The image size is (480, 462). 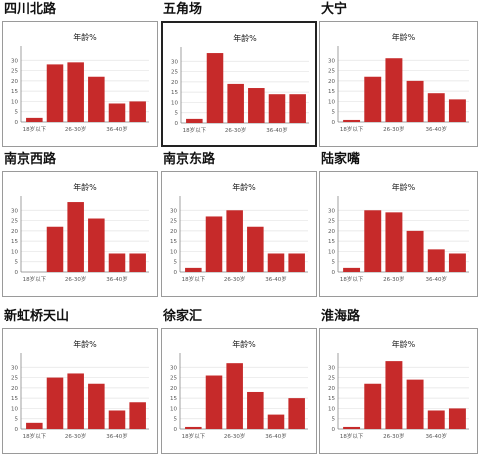 I want to click on district-name: 南京东路, so click(x=189, y=159).